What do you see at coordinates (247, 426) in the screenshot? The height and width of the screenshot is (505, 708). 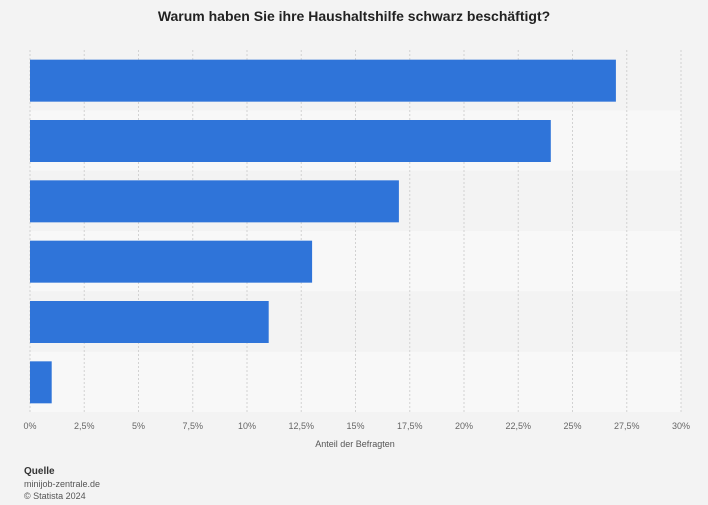 I see `x-tick-label: 10%` at bounding box center [247, 426].